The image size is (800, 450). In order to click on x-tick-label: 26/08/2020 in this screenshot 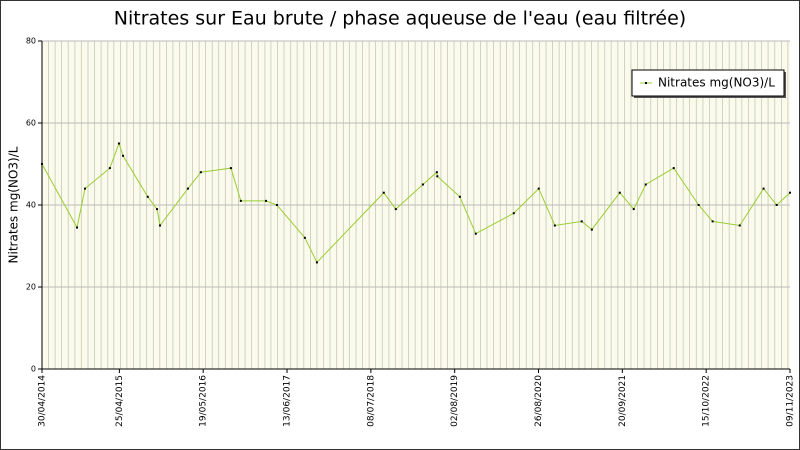, I will do `click(539, 401)`.